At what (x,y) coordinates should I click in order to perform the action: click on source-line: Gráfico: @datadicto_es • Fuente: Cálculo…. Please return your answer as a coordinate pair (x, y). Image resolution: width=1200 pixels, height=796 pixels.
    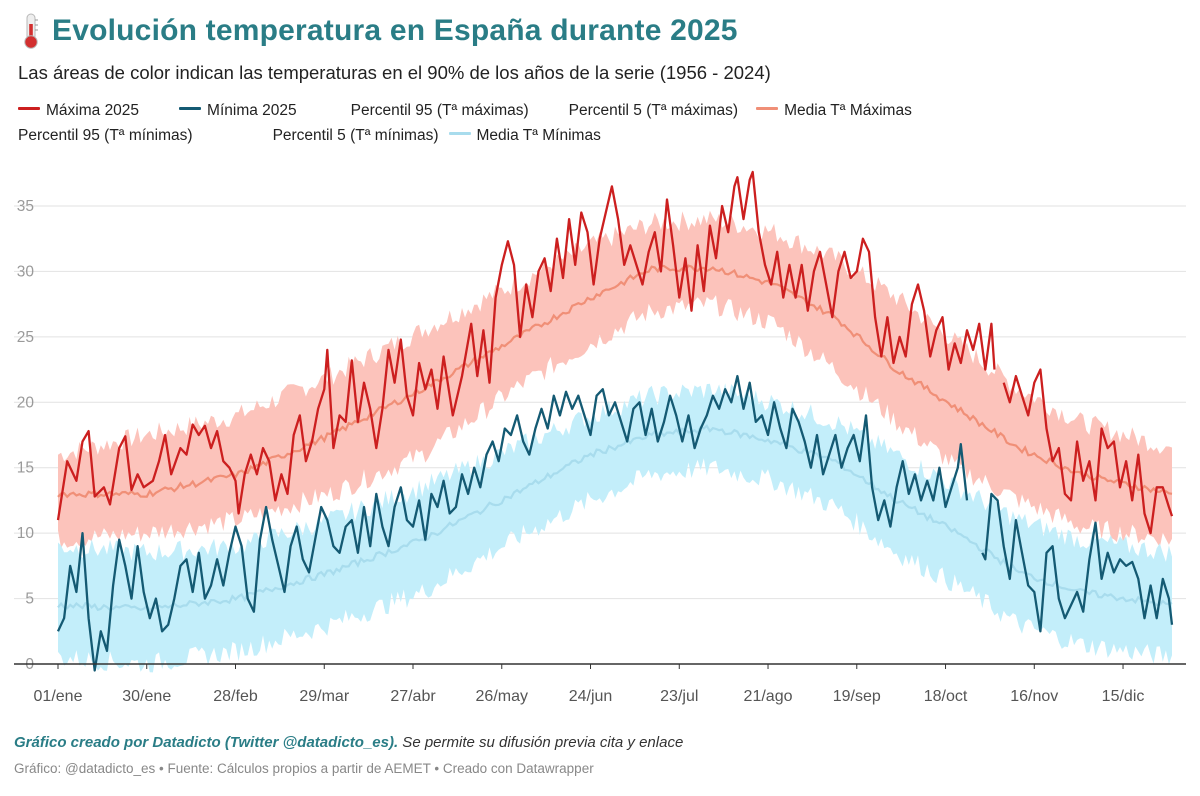
    Looking at the image, I should click on (304, 768).